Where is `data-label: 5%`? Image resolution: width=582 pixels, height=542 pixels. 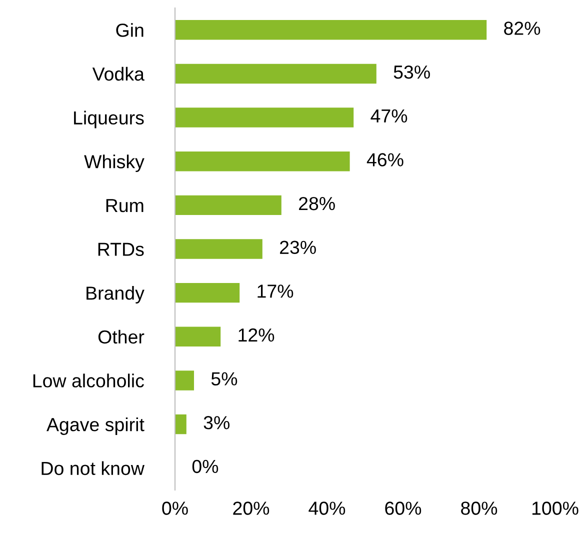
data-label: 5% is located at coordinates (224, 379).